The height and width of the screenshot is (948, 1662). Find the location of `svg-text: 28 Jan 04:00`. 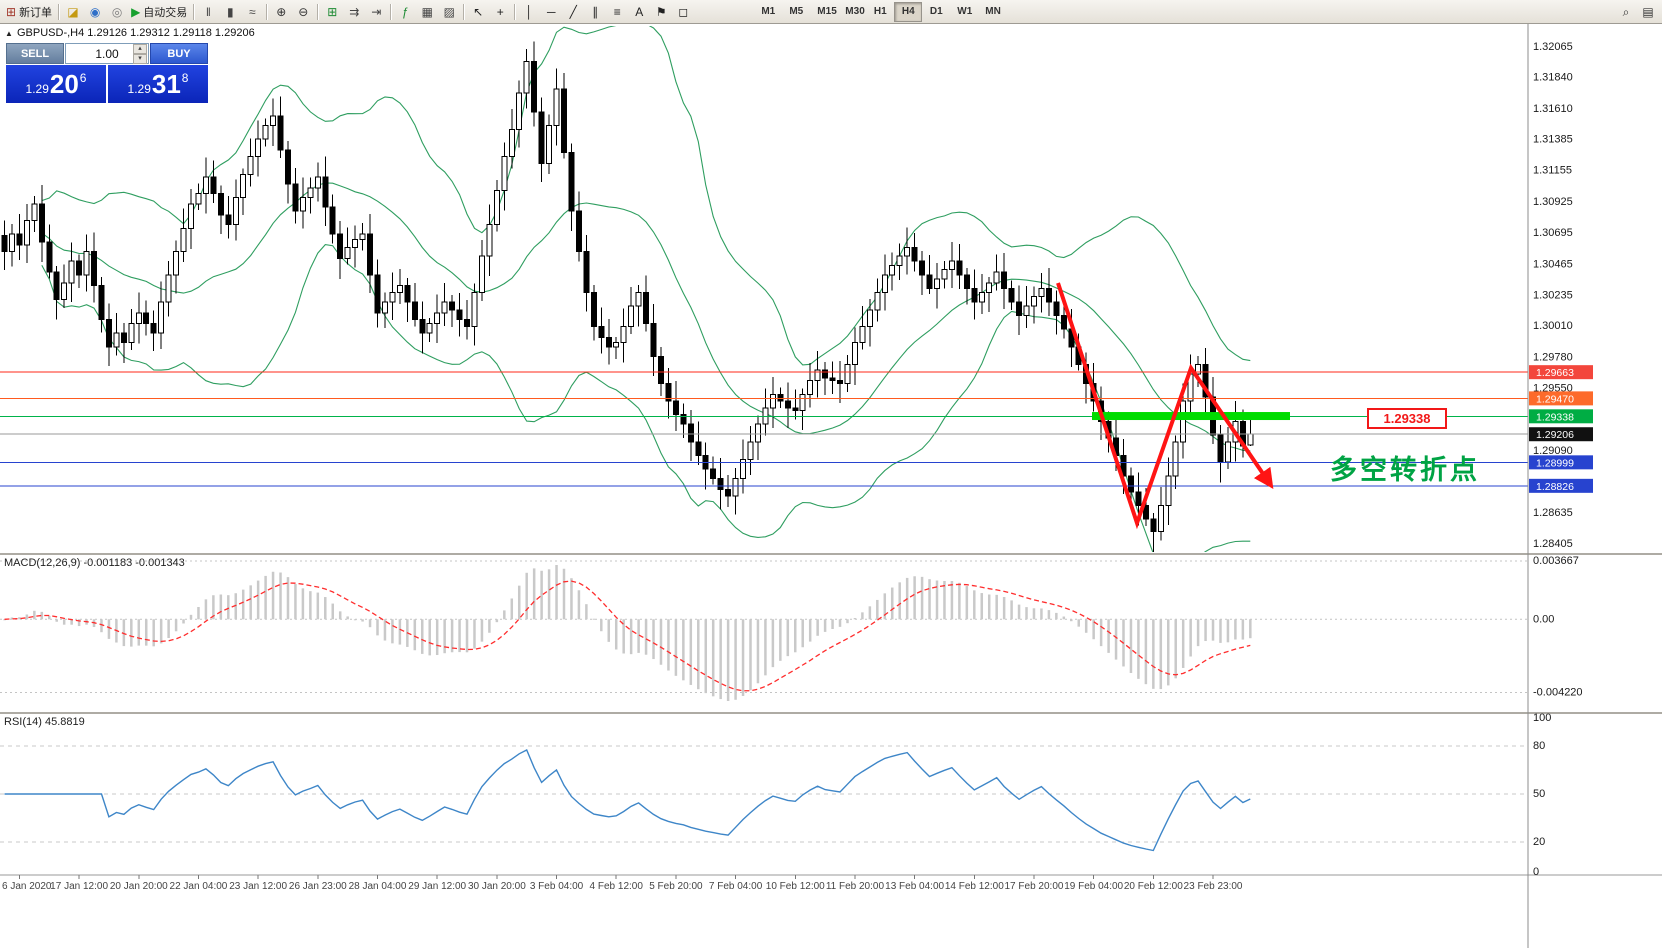

svg-text: 28 Jan 04:00 is located at coordinates (378, 886).